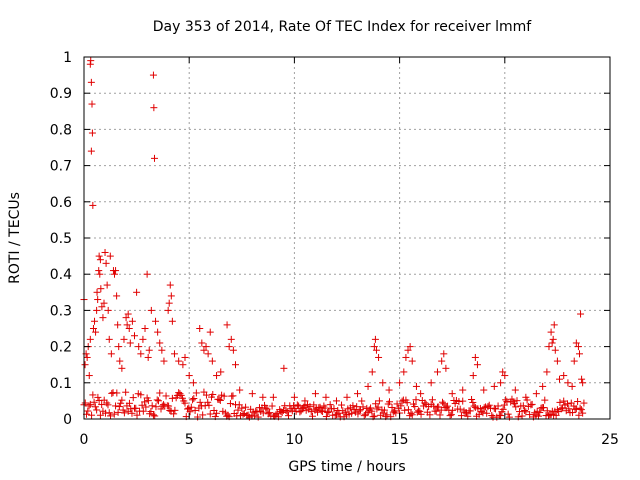 The height and width of the screenshot is (480, 640). Describe the element at coordinates (67, 58) in the screenshot. I see `y-tick-label: 1` at that location.